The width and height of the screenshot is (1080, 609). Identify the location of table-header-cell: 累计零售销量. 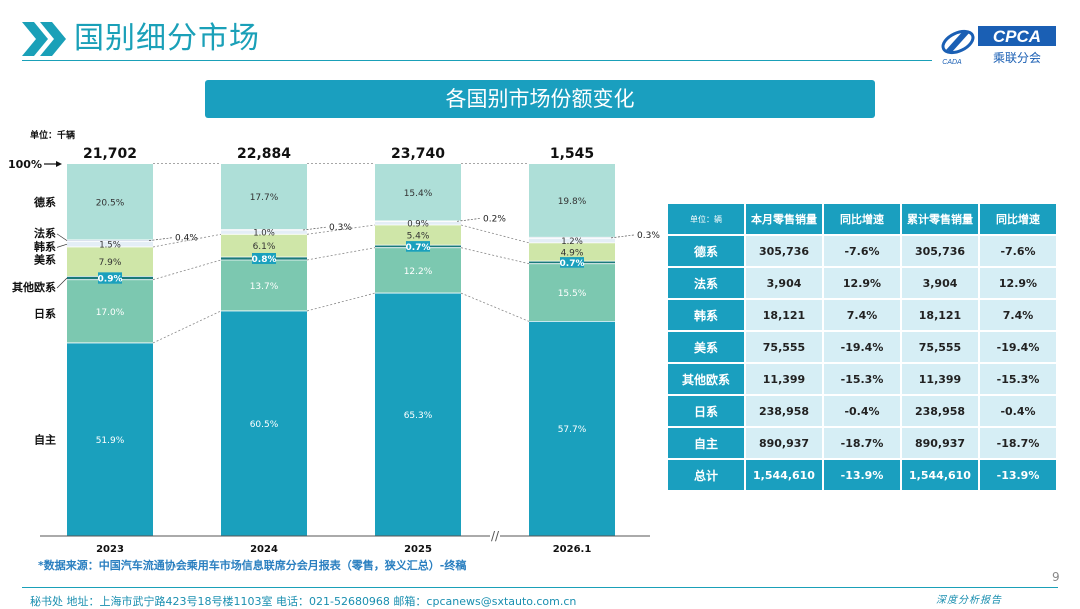
(940, 219).